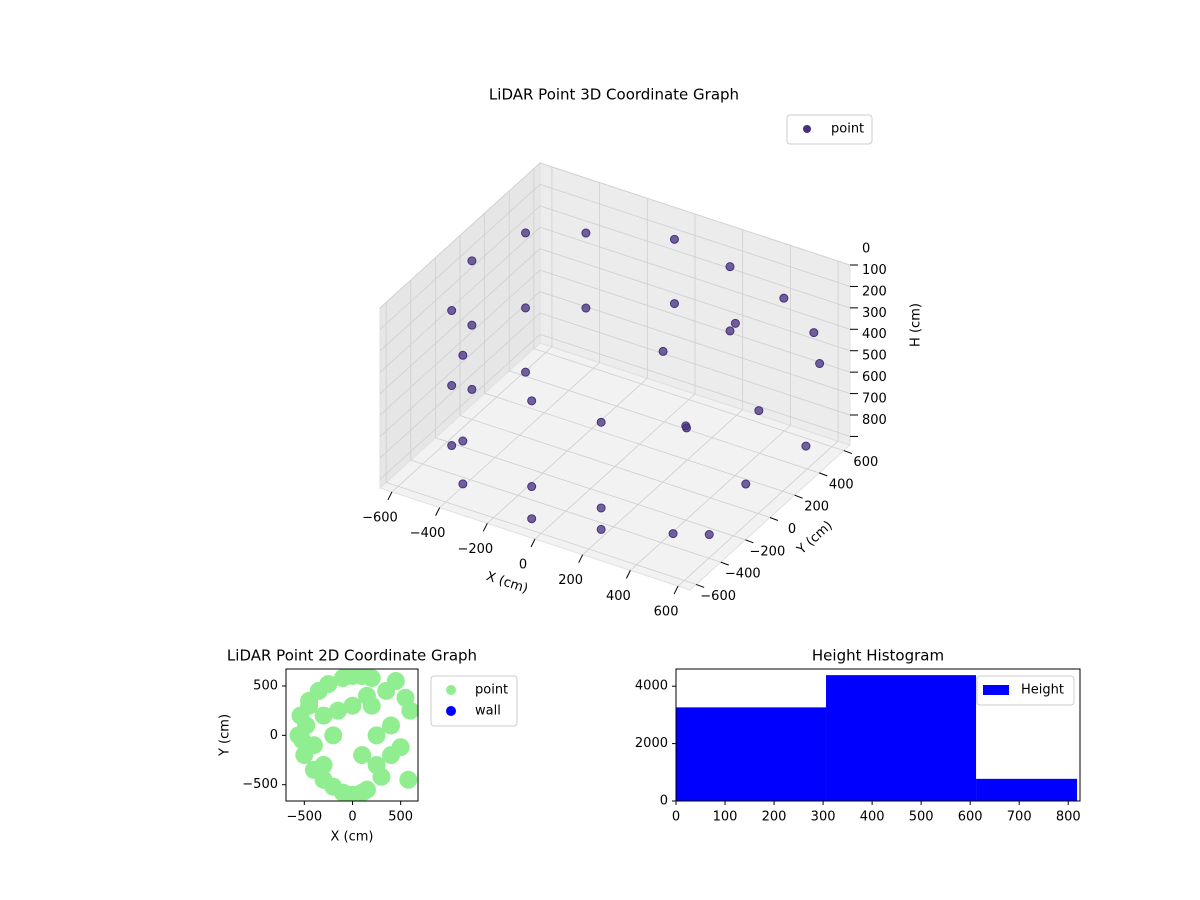 This screenshot has width=1200, height=900. Describe the element at coordinates (865, 462) in the screenshot. I see `y-tick-label: 600` at that location.